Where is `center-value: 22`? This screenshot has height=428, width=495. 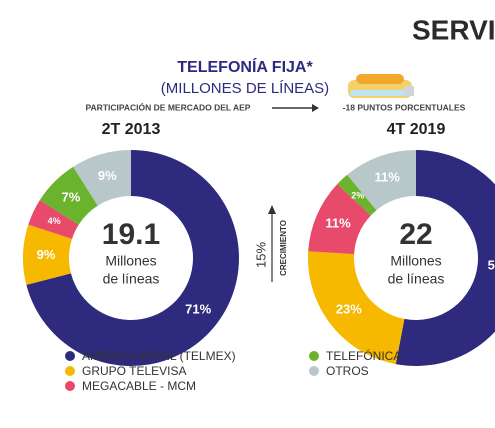
center-value: 22 is located at coordinates (415, 234).